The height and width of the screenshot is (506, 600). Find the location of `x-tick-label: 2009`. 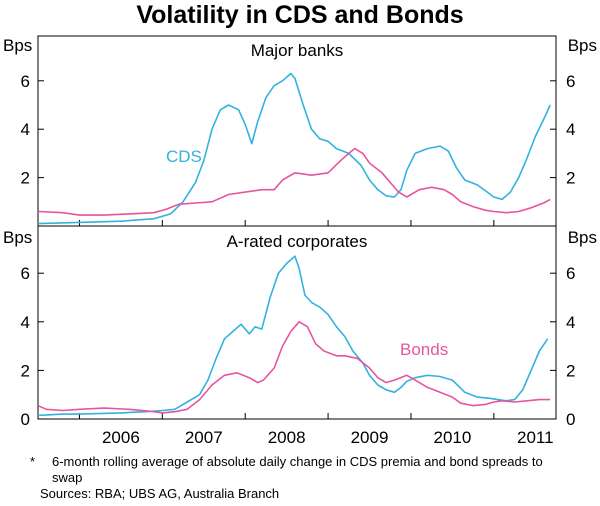

x-tick-label: 2009 is located at coordinates (370, 437).